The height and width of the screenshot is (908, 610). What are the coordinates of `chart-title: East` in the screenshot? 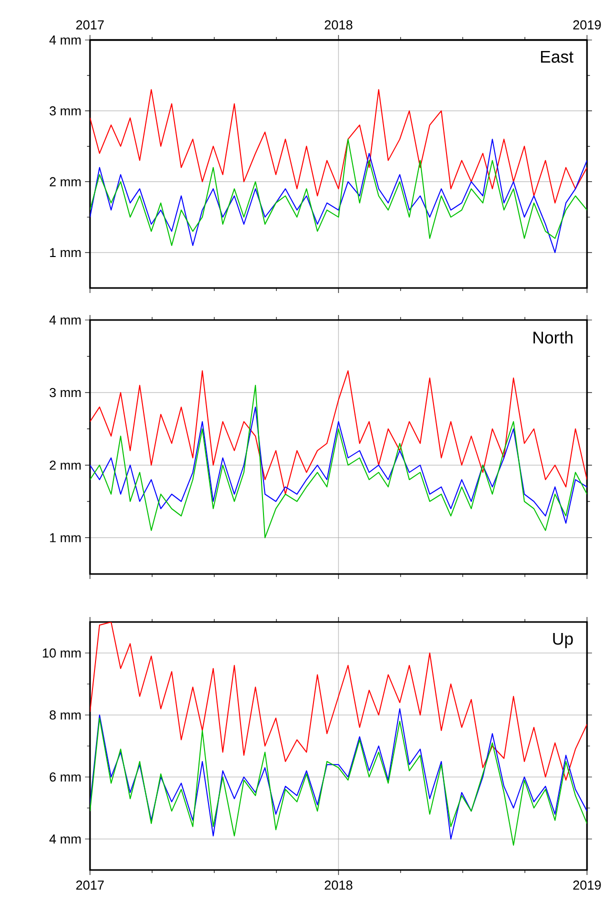 It's located at (557, 56).